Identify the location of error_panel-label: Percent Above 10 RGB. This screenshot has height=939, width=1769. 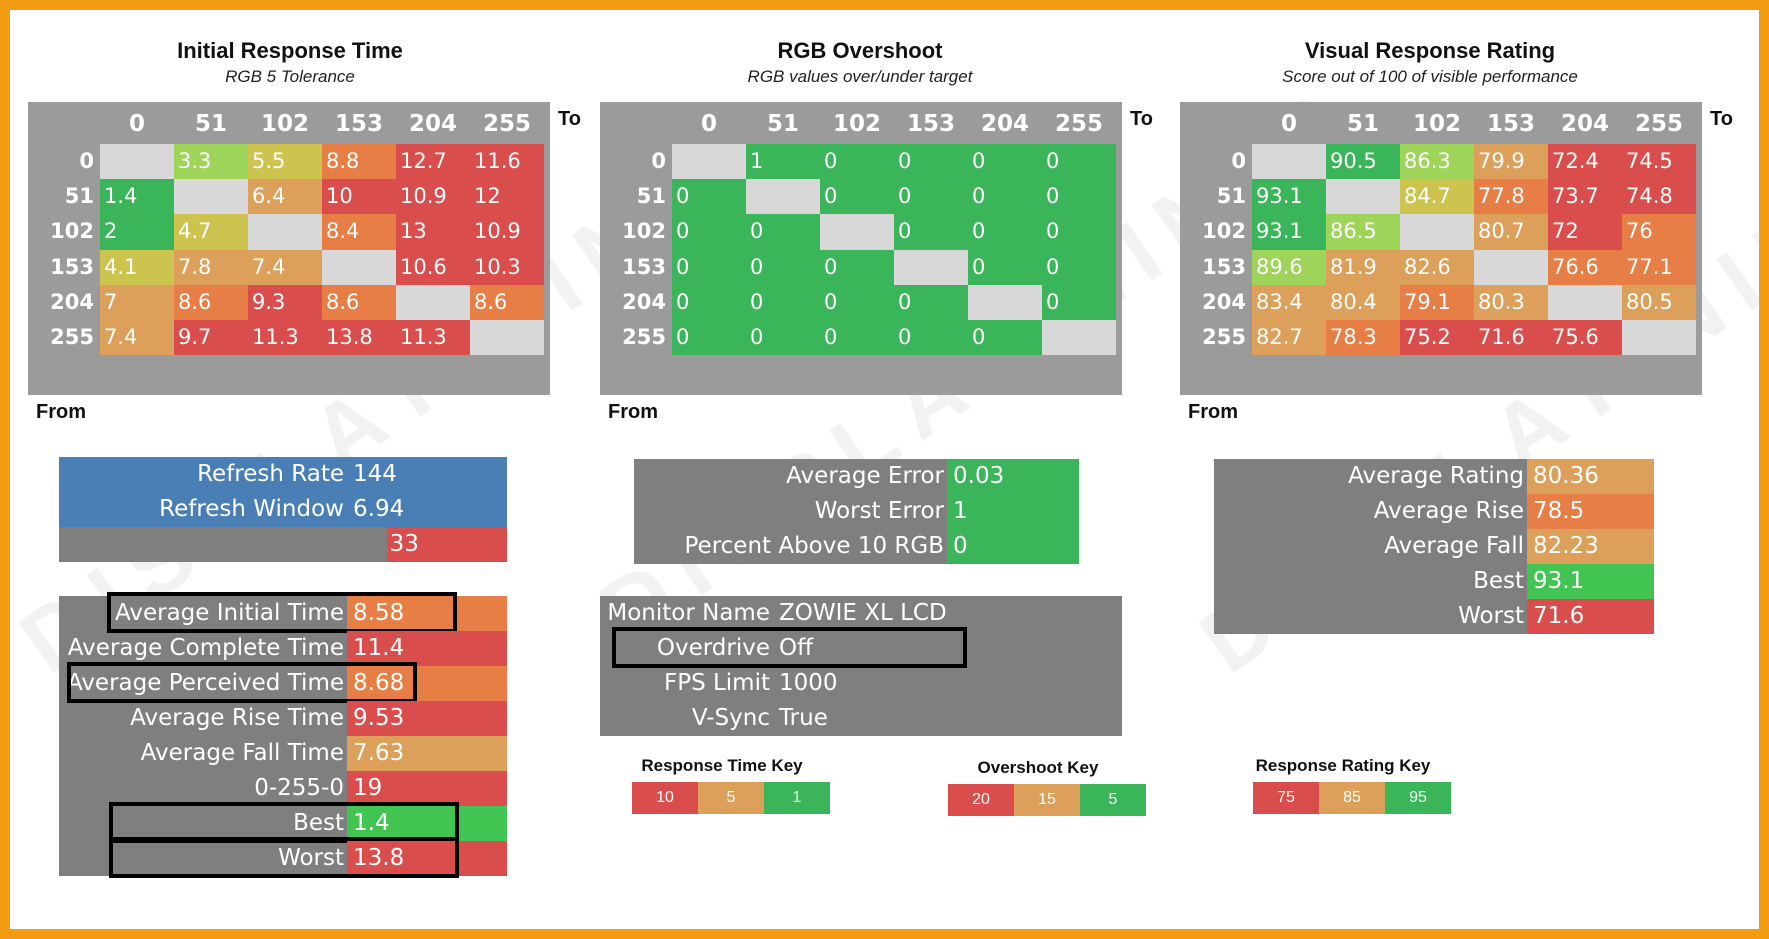
(814, 546).